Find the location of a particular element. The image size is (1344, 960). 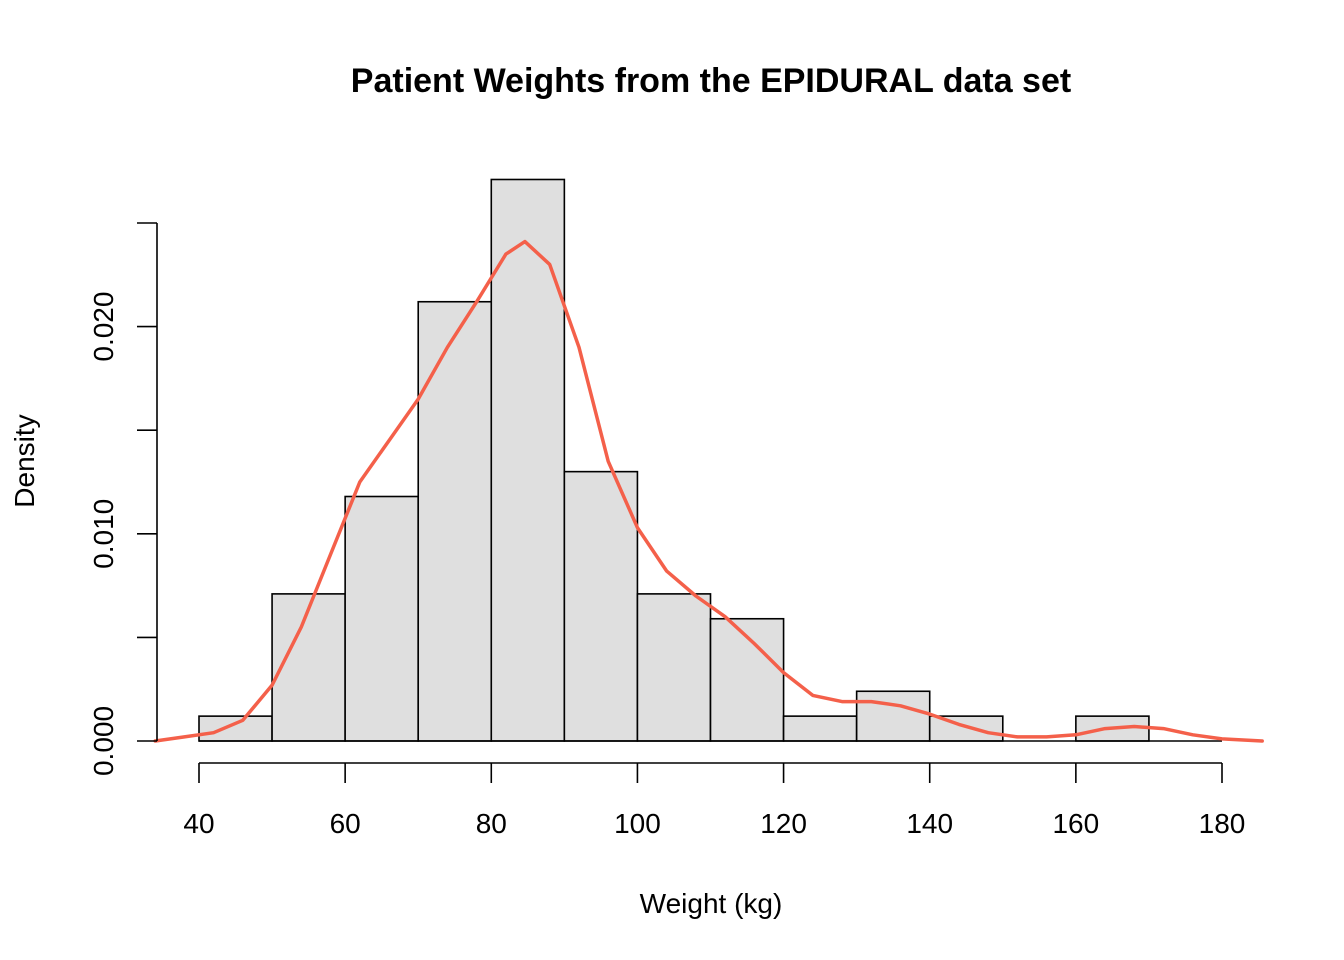

x-axis: 40 60 80 100 120 140 160 180 is located at coordinates (714, 800).